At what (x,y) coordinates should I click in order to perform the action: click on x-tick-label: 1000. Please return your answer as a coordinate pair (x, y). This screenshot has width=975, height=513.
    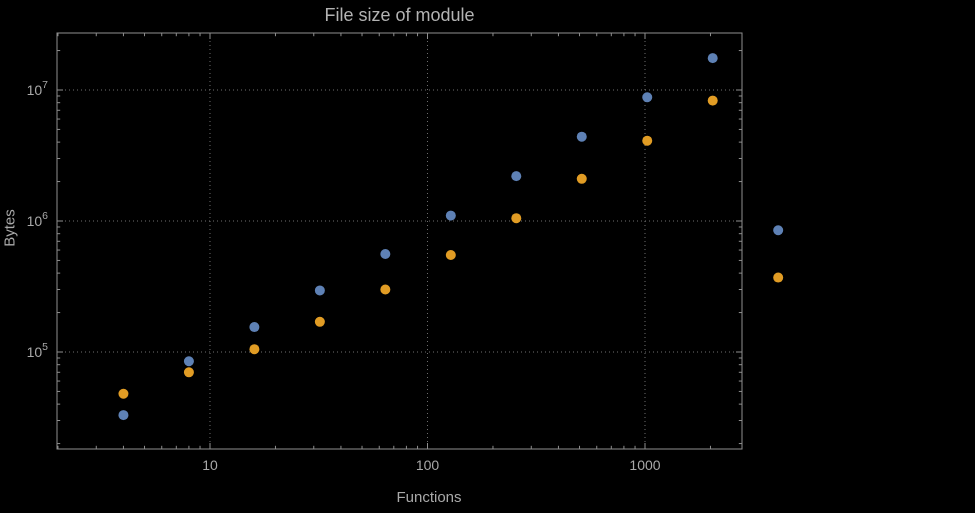
    Looking at the image, I should click on (644, 465).